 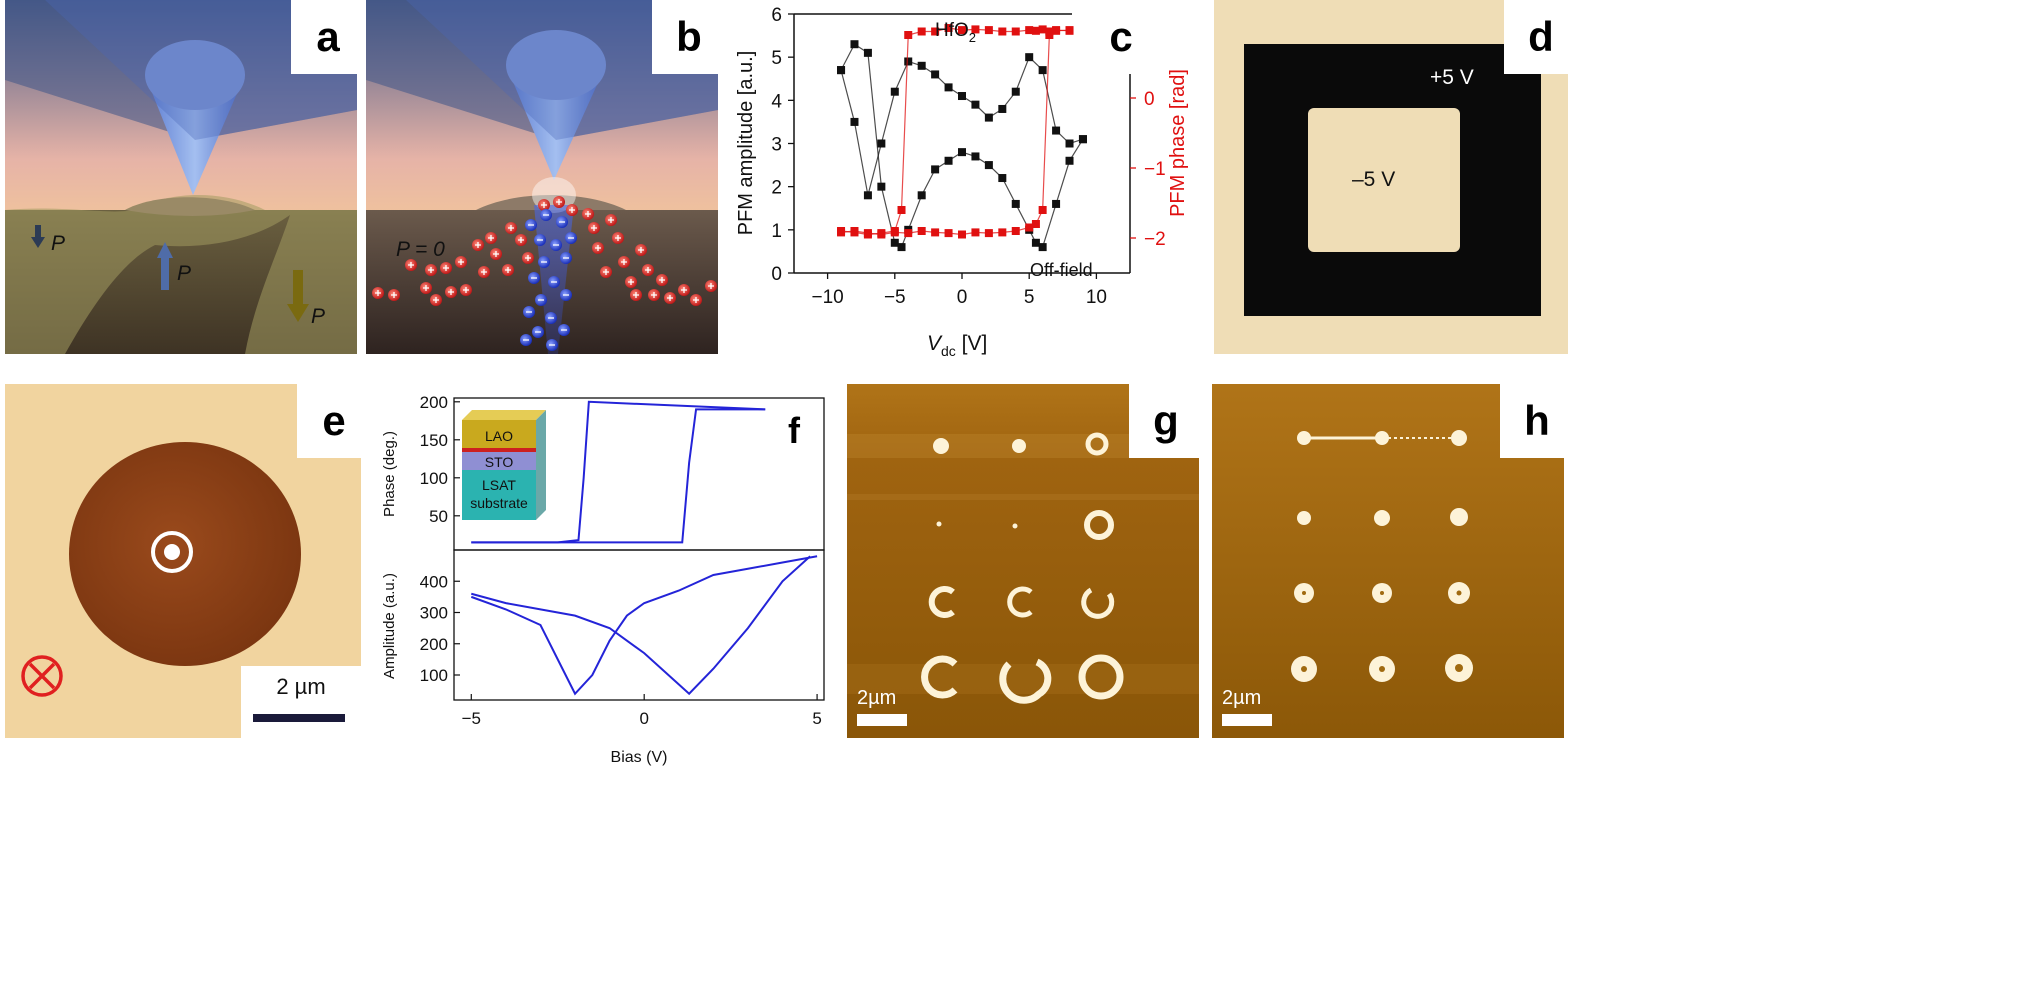 I want to click on lao-label: LAO, so click(x=499, y=436).